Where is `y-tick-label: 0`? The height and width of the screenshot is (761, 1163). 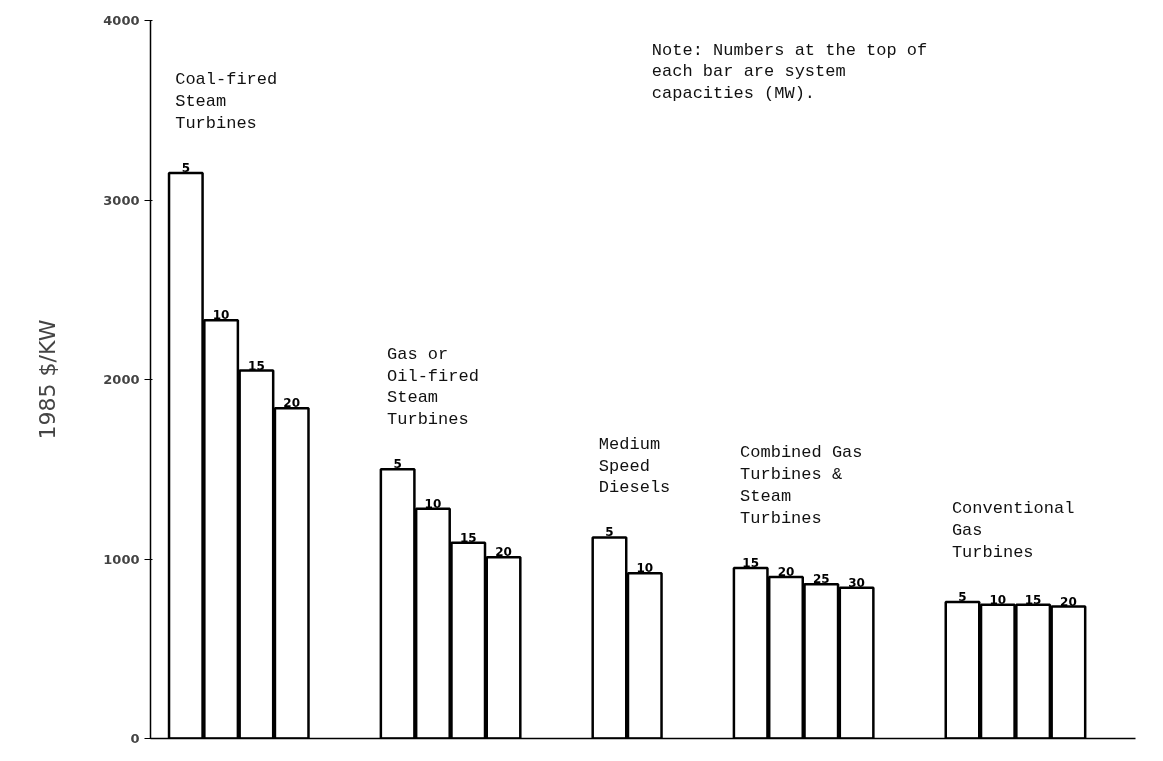
y-tick-label: 0 is located at coordinates (135, 738).